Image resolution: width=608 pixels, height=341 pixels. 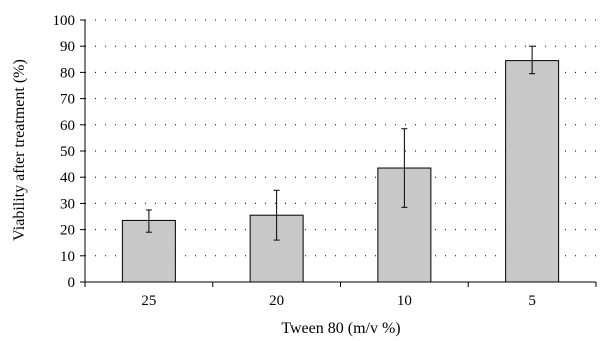 What do you see at coordinates (67, 231) in the screenshot?
I see `y-tick-label: 20` at bounding box center [67, 231].